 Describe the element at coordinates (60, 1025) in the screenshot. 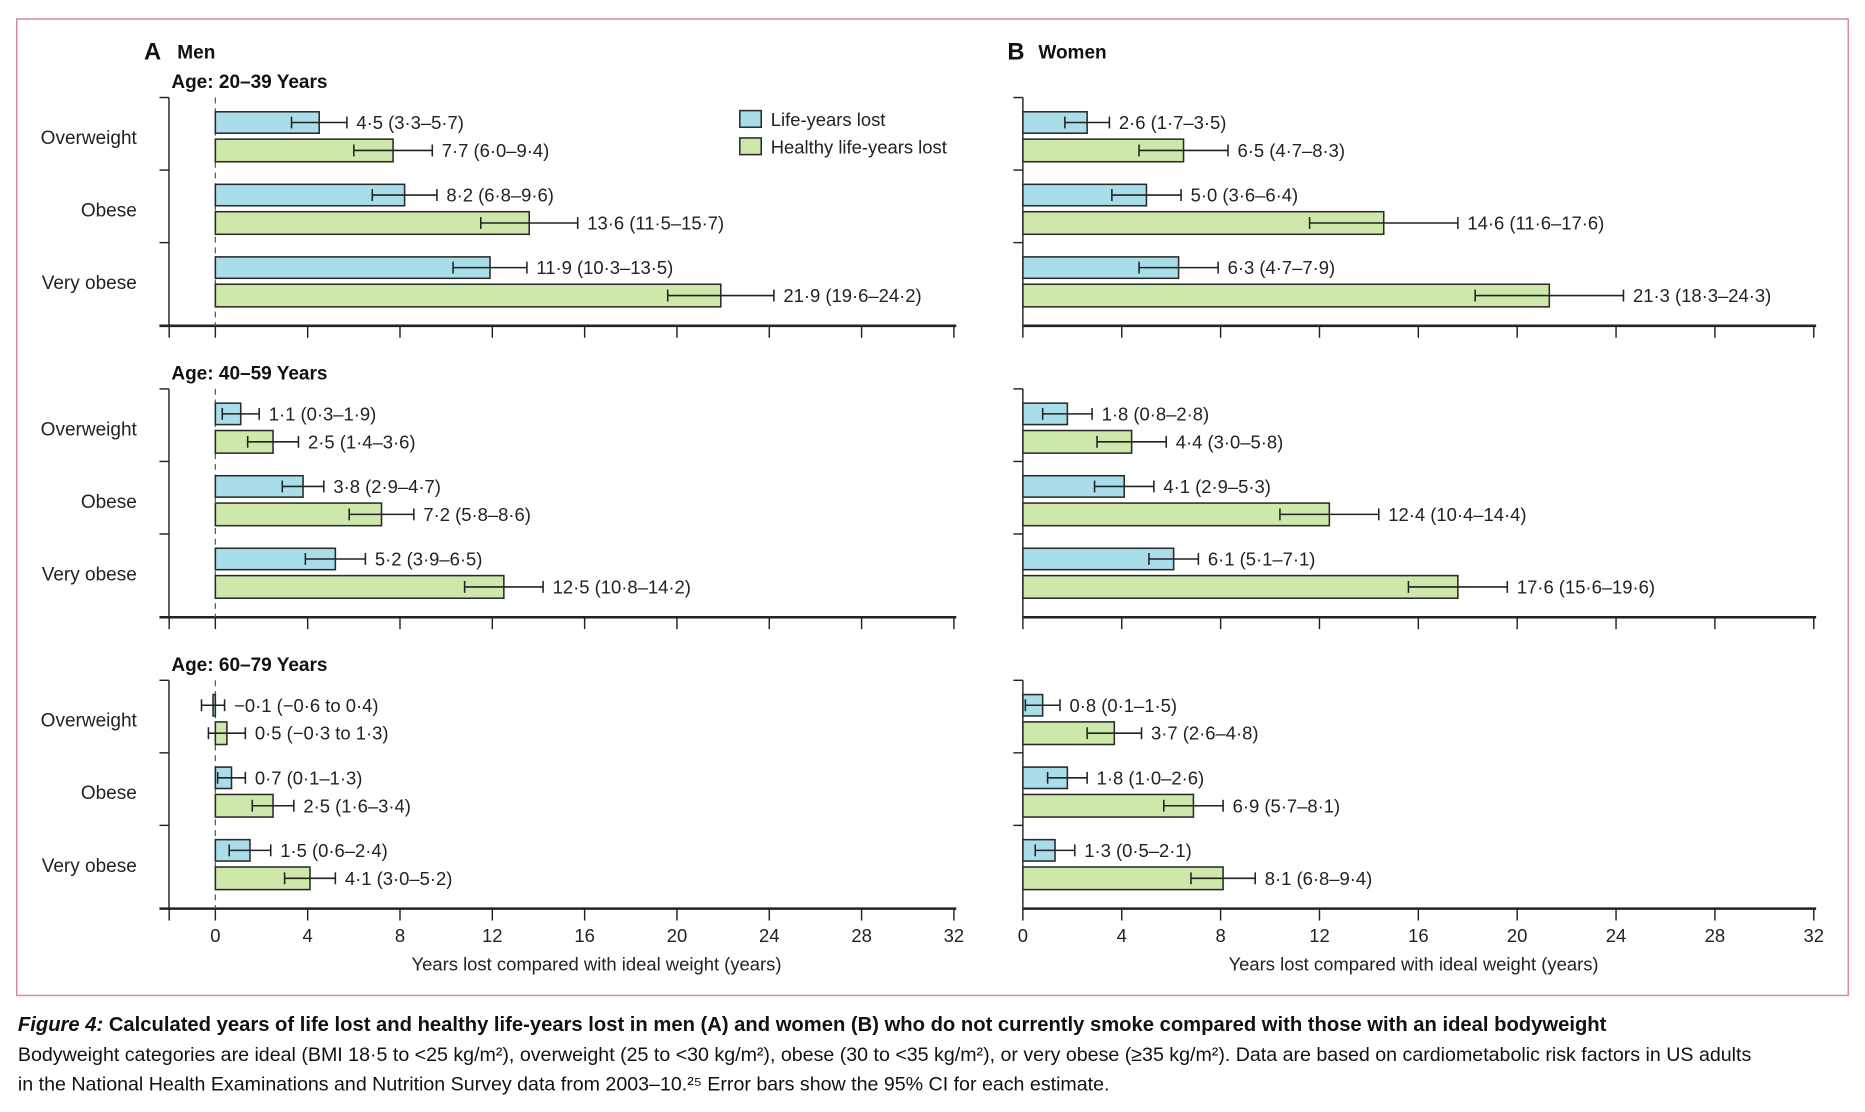

I see `caption-figure-label: Figure 4:` at that location.